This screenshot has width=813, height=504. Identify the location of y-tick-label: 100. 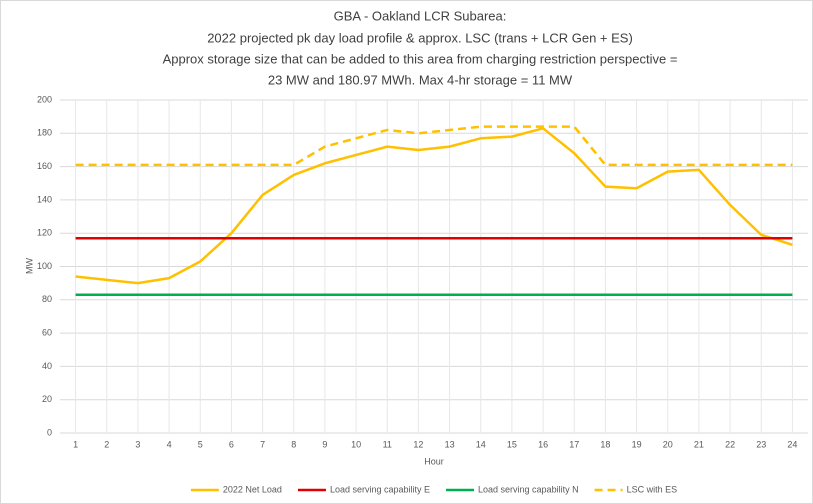
(44, 266).